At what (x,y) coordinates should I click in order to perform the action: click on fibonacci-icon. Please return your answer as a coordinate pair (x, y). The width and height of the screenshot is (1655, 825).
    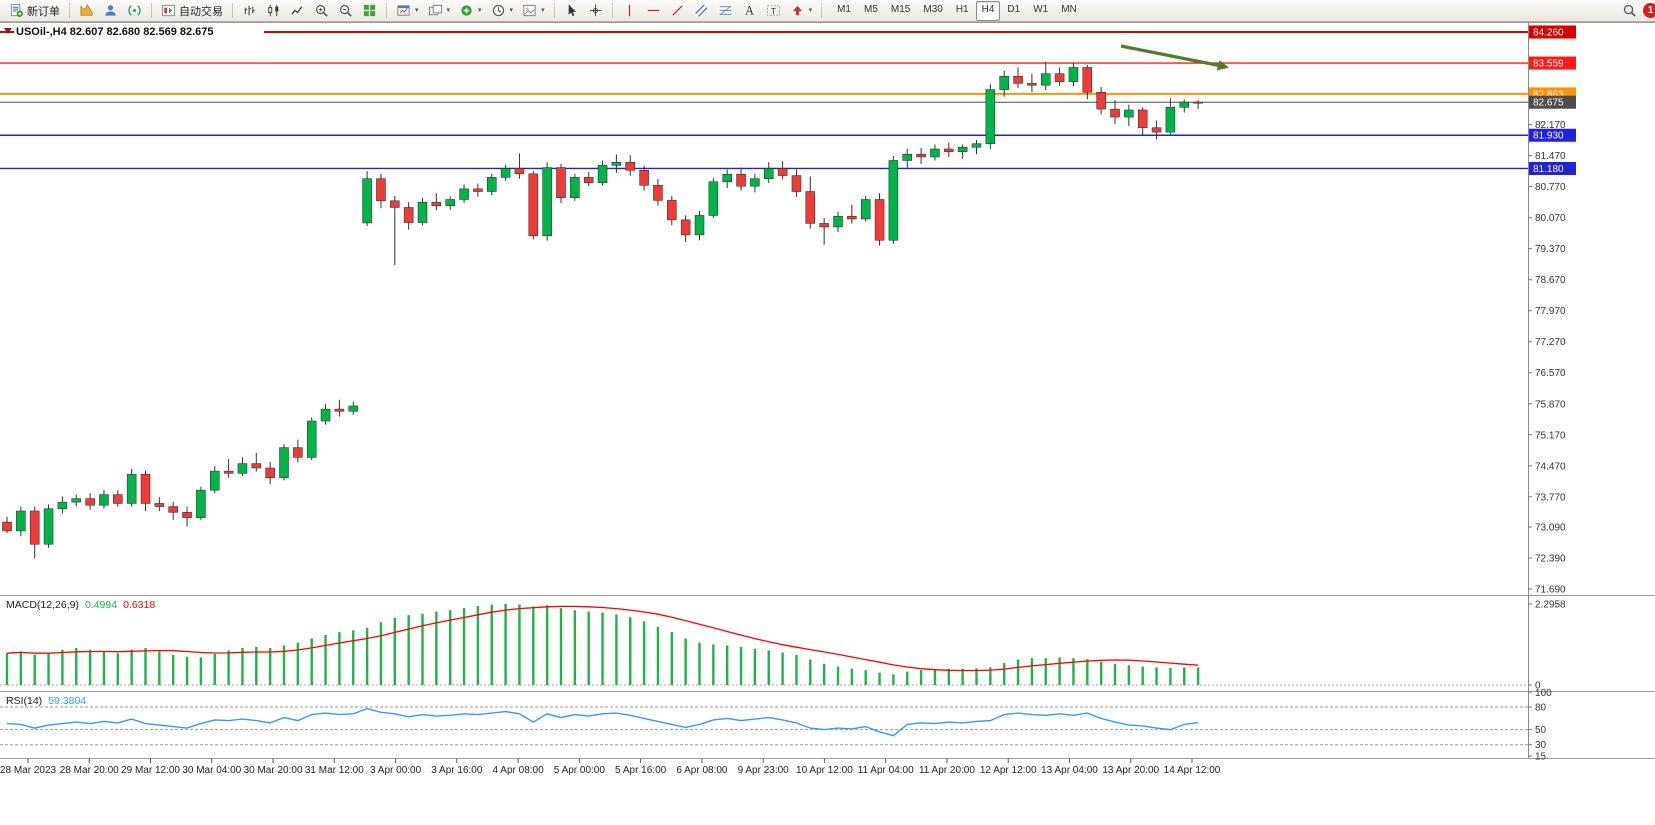
    Looking at the image, I should click on (725, 10).